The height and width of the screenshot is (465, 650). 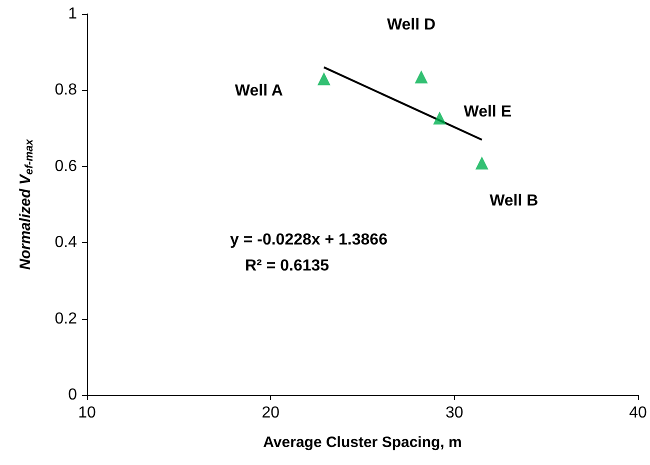 What do you see at coordinates (66, 90) in the screenshot?
I see `y-tick-label: 0.8` at bounding box center [66, 90].